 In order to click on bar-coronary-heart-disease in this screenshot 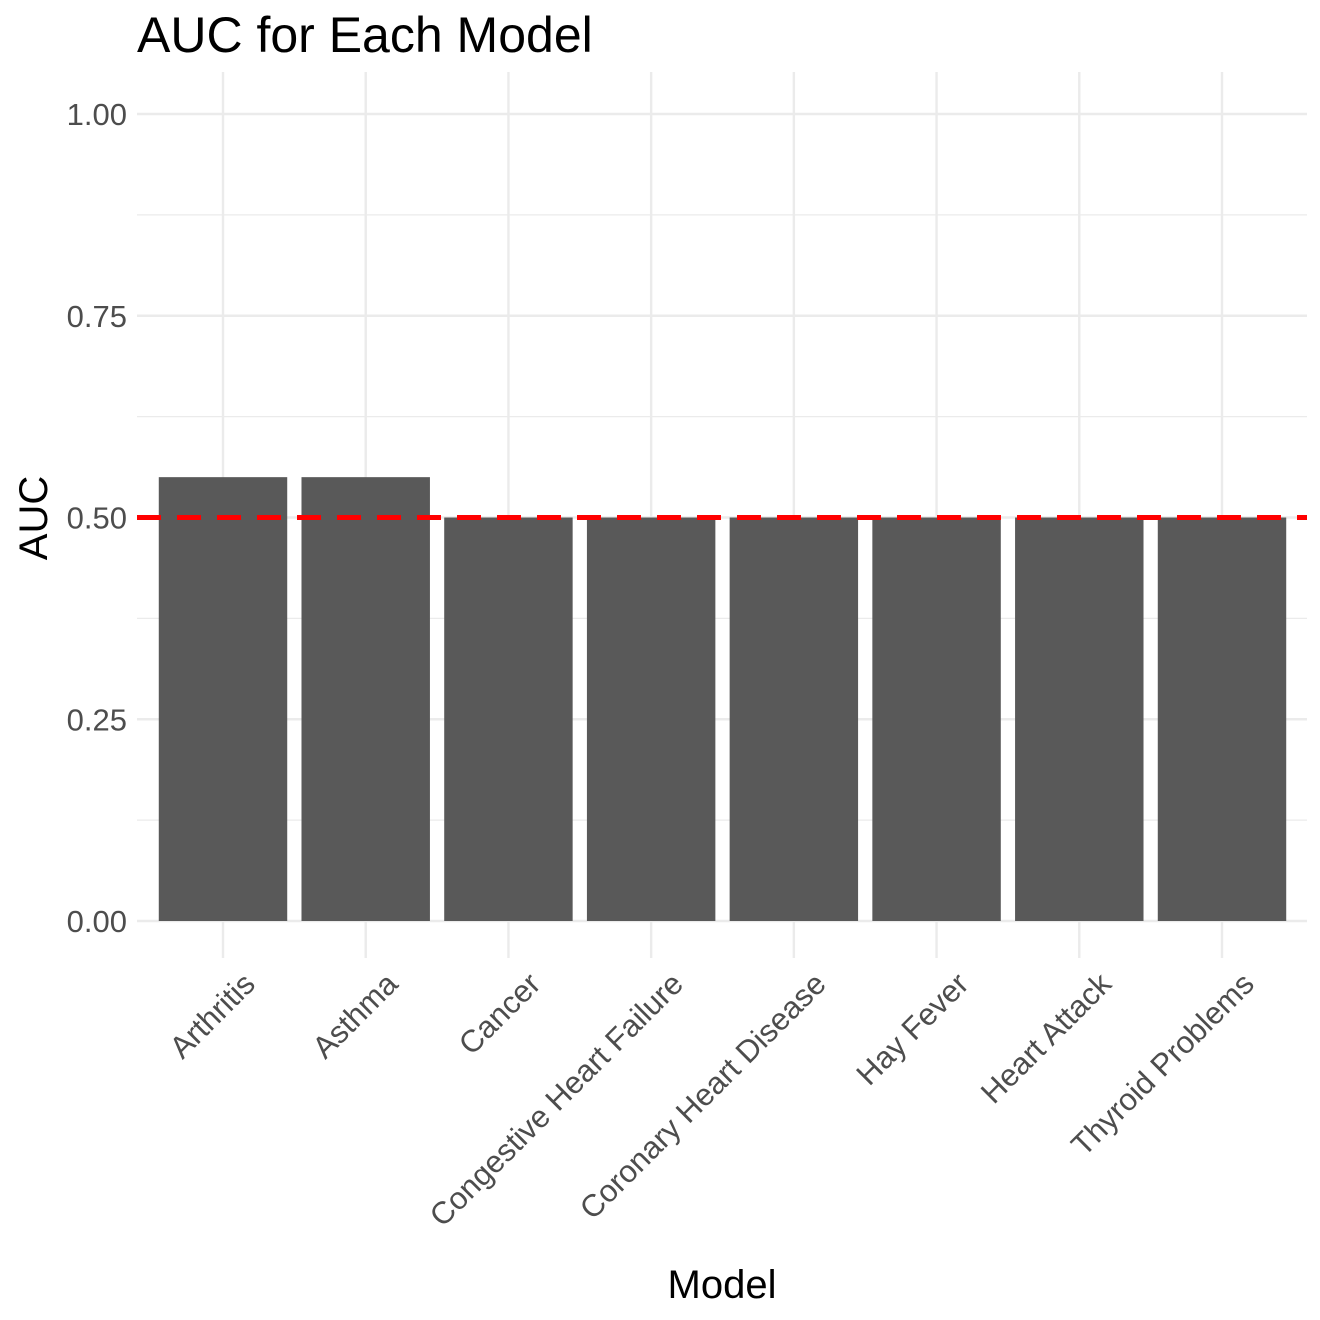, I will do `click(794, 719)`.